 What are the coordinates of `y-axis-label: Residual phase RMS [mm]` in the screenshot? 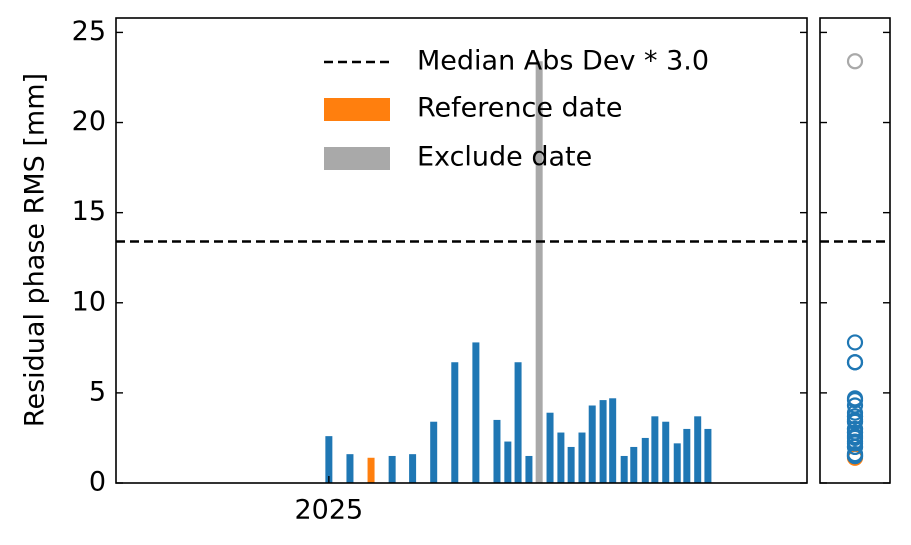 It's located at (35, 250).